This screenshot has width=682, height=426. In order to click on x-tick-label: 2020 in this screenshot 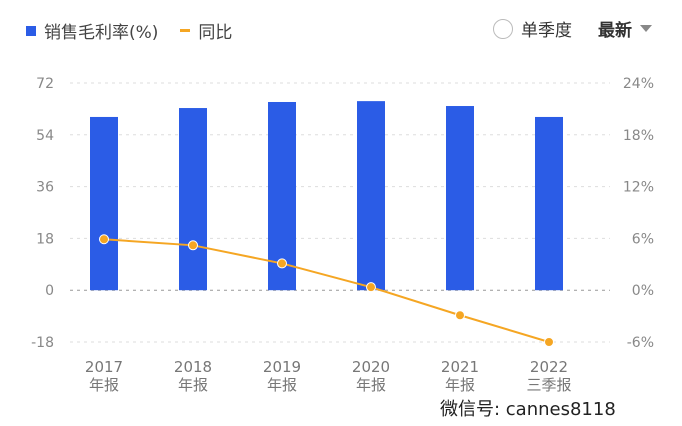, I will do `click(371, 367)`.